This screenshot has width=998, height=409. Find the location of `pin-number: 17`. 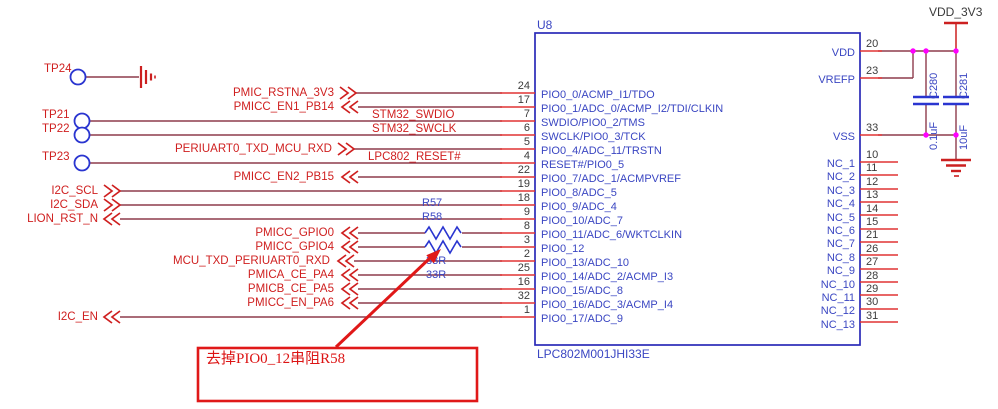

pin-number: 17 is located at coordinates (523, 100).